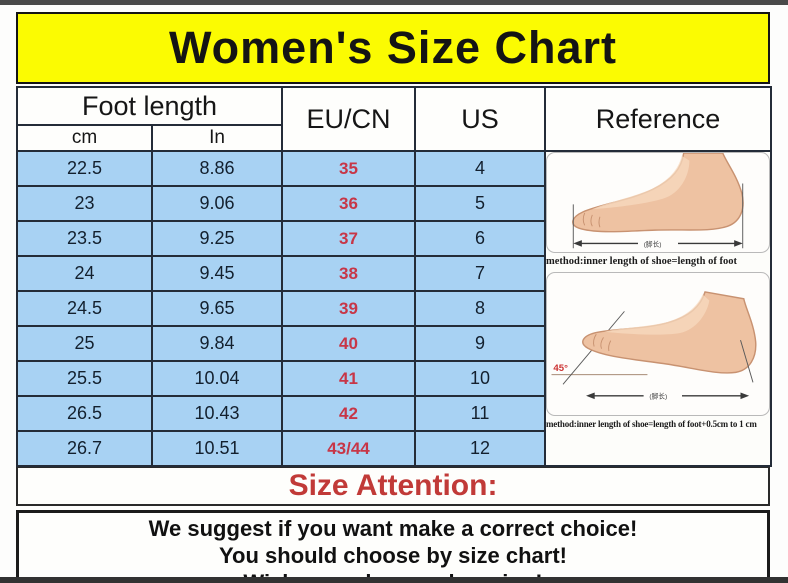 The height and width of the screenshot is (583, 788). I want to click on column-header-in: In, so click(217, 138).